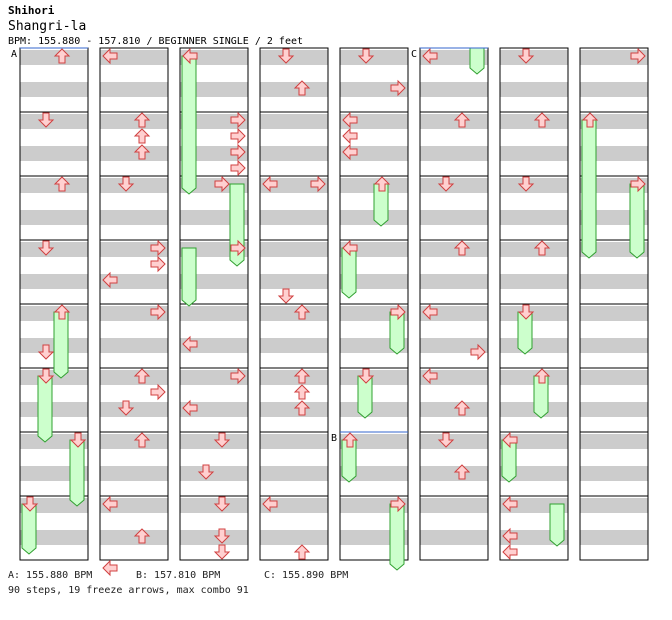 The height and width of the screenshot is (620, 672). What do you see at coordinates (306, 575) in the screenshot?
I see `bpm-legend-c: C: 155.890 BPM` at bounding box center [306, 575].